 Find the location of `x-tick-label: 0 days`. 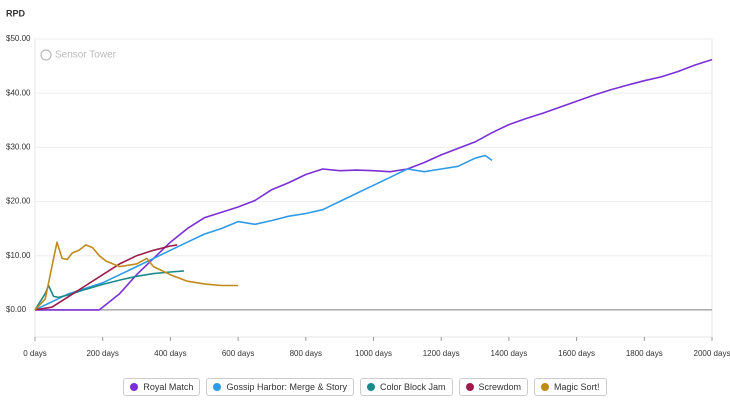

x-tick-label: 0 days is located at coordinates (35, 353).